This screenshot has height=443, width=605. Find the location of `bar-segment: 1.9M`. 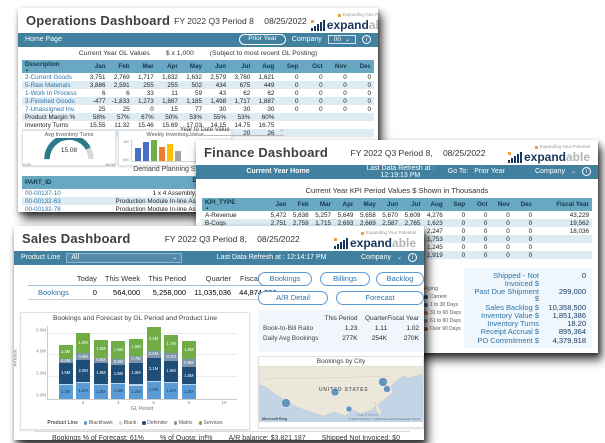

bar-segment: 1.9M is located at coordinates (171, 371).